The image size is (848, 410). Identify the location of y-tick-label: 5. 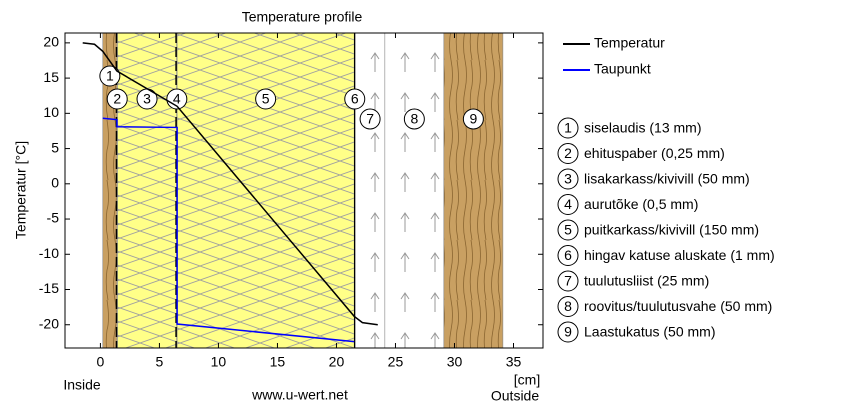
(55, 147).